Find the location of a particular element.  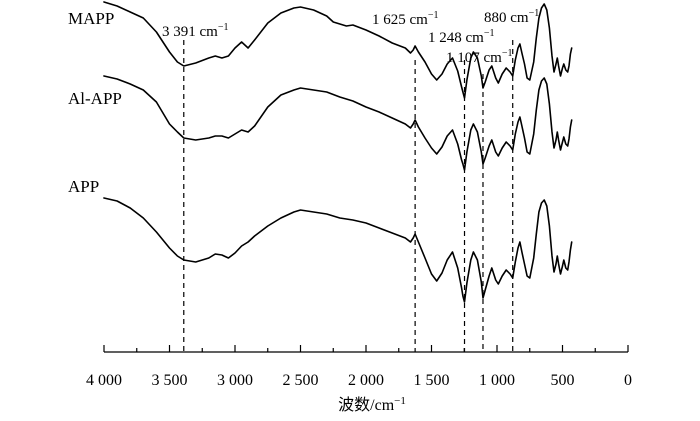

x-tick-label-1000: 1 000 is located at coordinates (497, 380).